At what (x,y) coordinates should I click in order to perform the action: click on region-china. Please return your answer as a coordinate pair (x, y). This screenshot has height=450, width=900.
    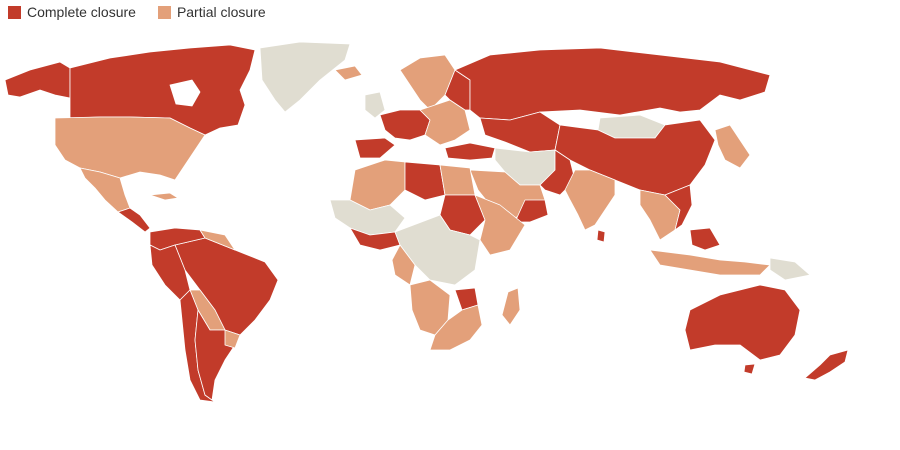
    Looking at the image, I should click on (635, 157).